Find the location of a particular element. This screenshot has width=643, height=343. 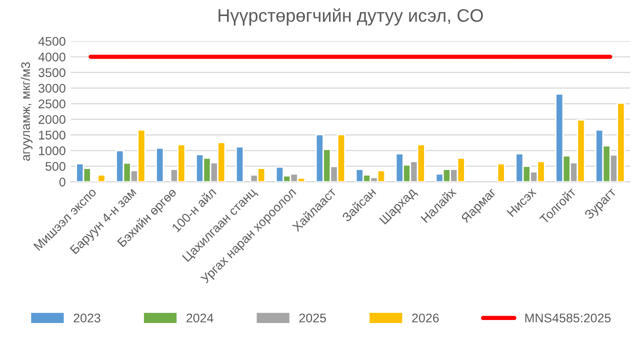

y-tick-label: 1000 is located at coordinates (52, 151).